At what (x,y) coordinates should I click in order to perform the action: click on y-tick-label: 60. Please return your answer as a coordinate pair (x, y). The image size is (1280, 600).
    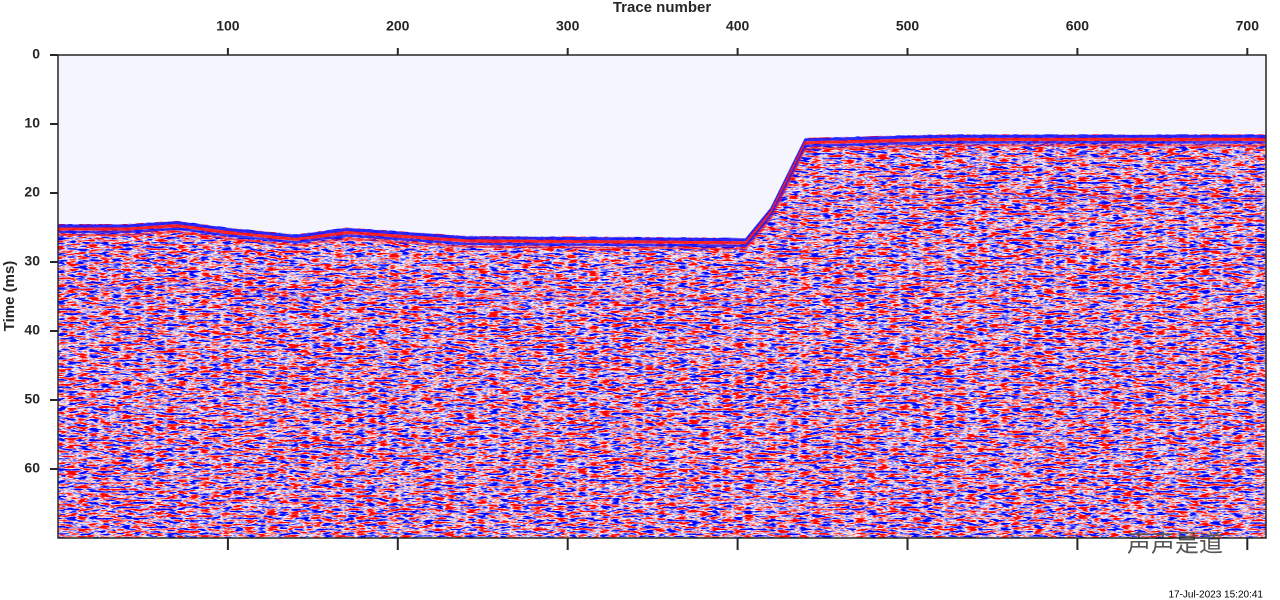
    Looking at the image, I should click on (32, 468).